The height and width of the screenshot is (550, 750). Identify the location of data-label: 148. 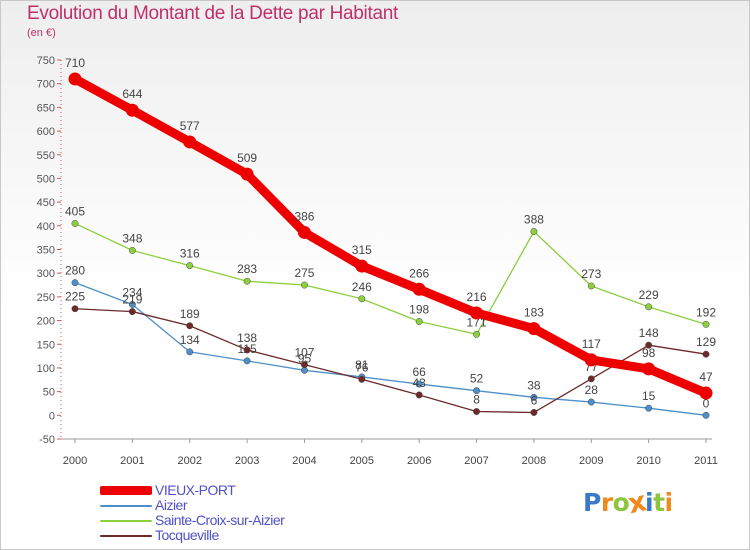
(649, 333).